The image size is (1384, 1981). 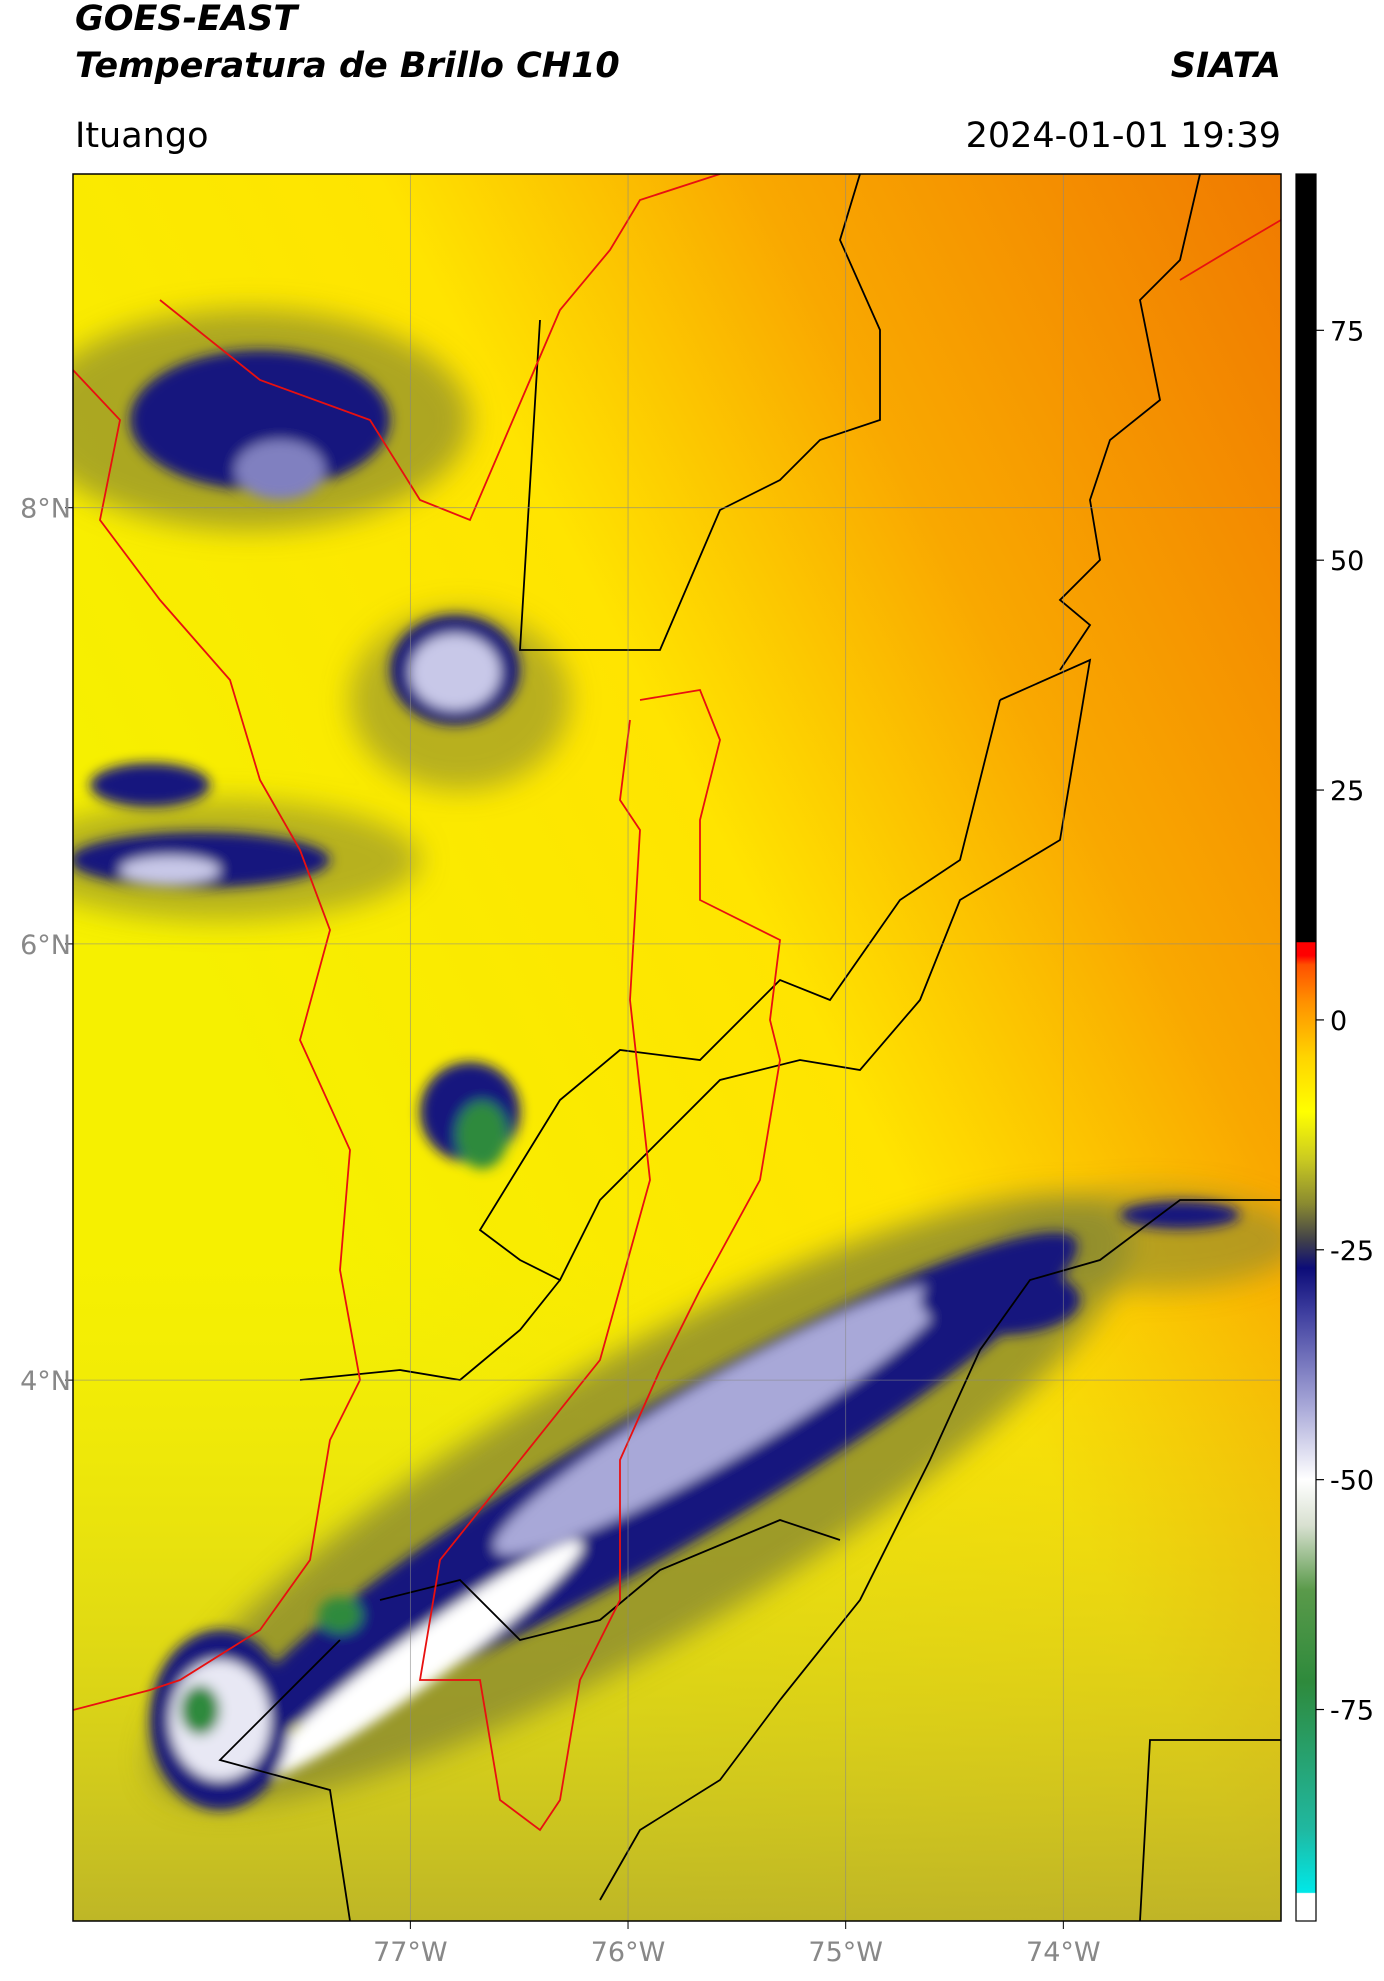 I want to click on x-tick-label: 75°W, so click(x=845, y=1952).